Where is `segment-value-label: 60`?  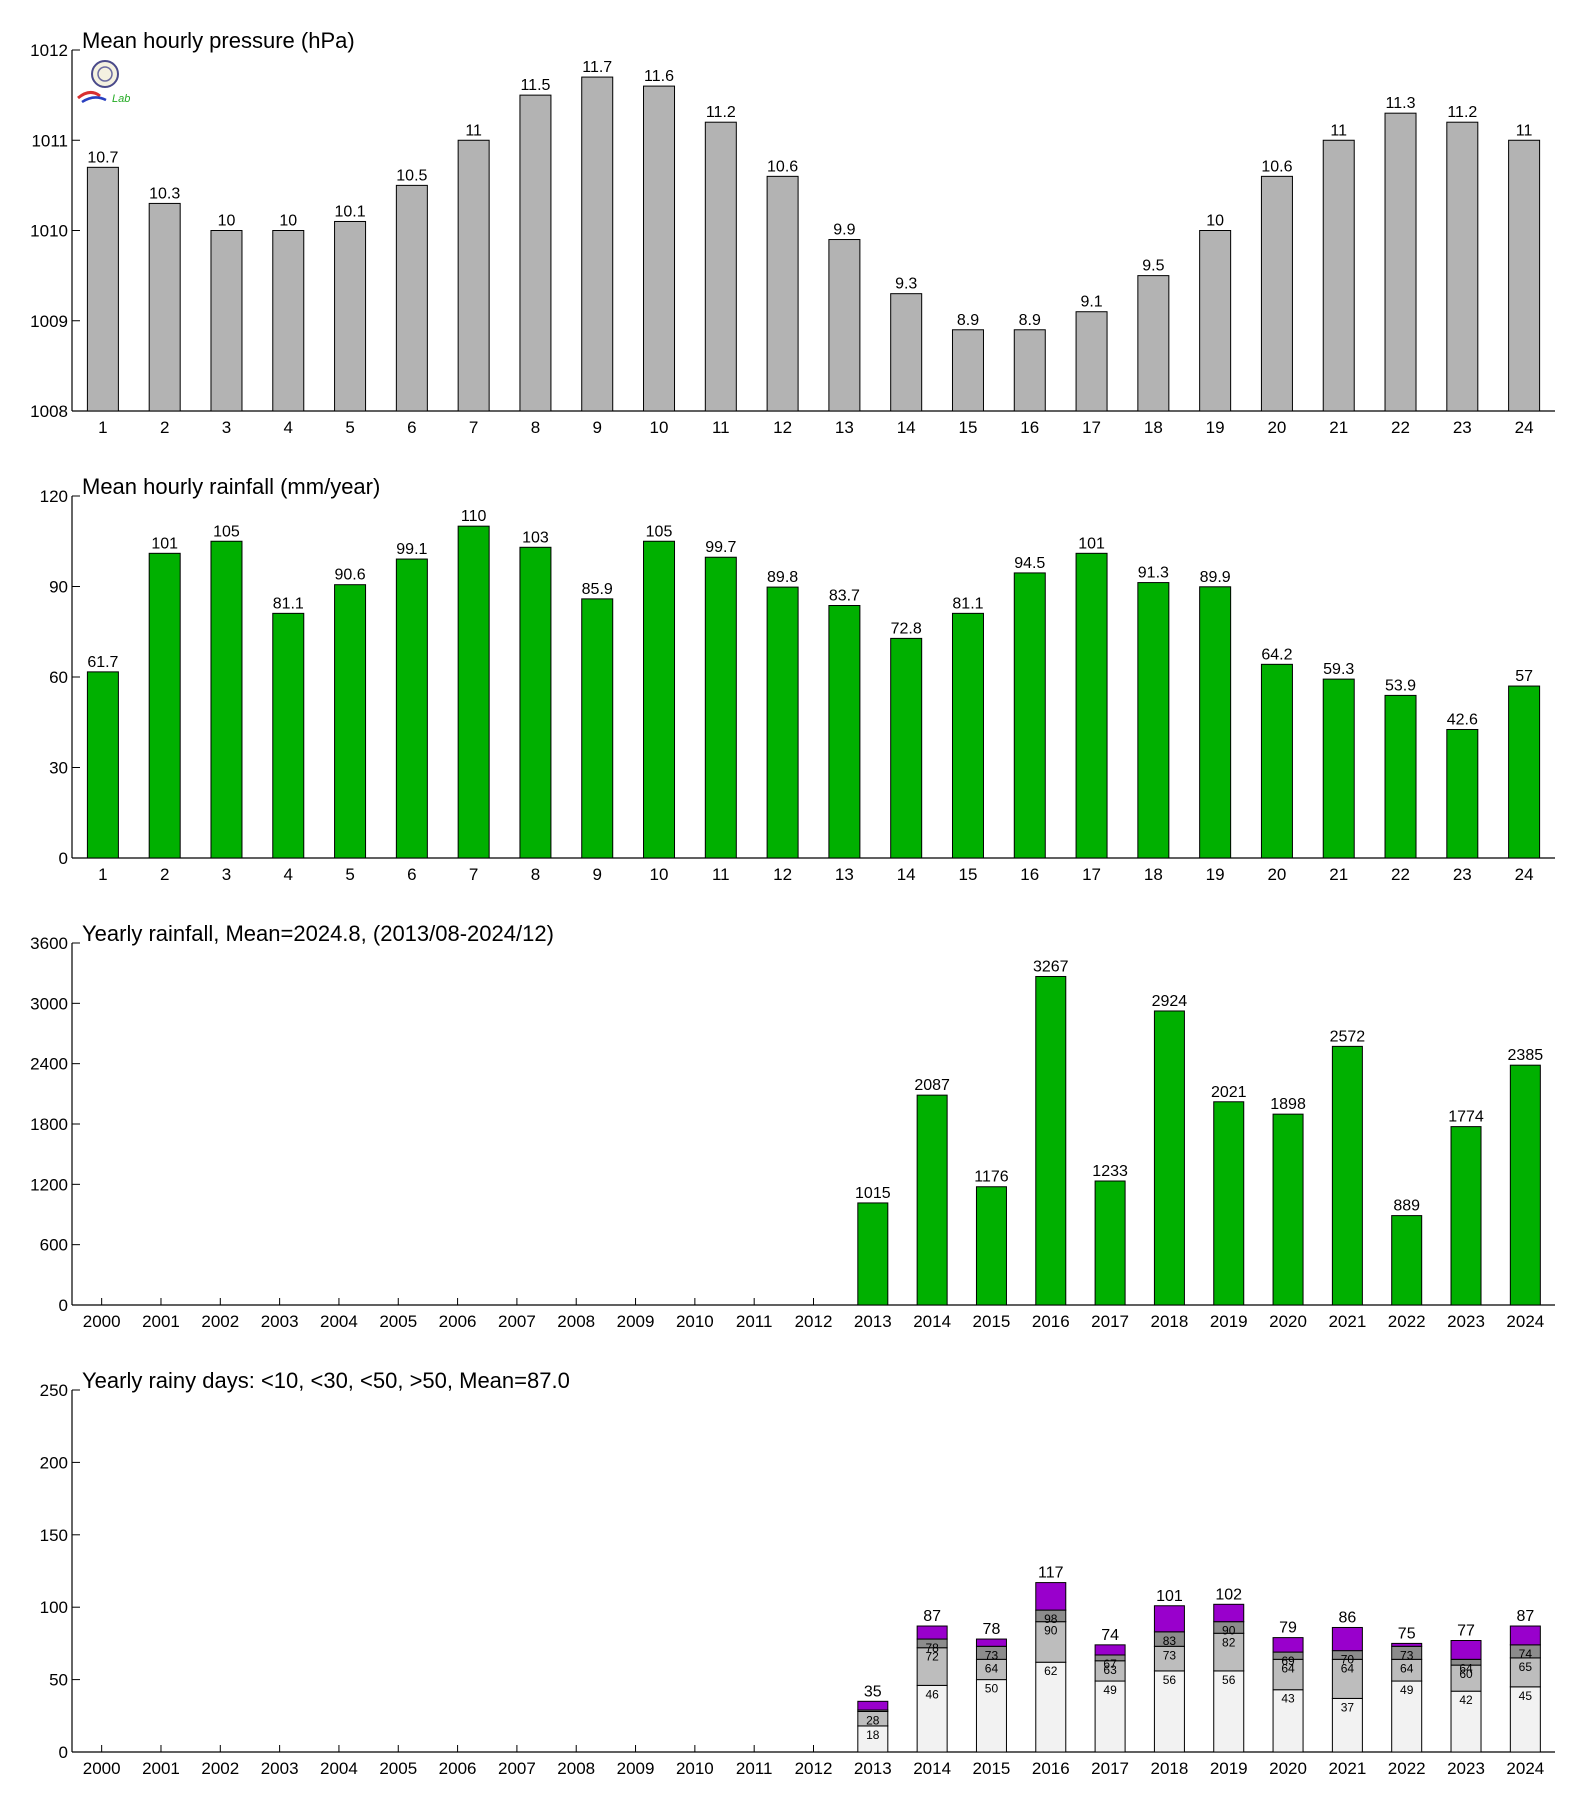
segment-value-label: 60 is located at coordinates (1466, 1674).